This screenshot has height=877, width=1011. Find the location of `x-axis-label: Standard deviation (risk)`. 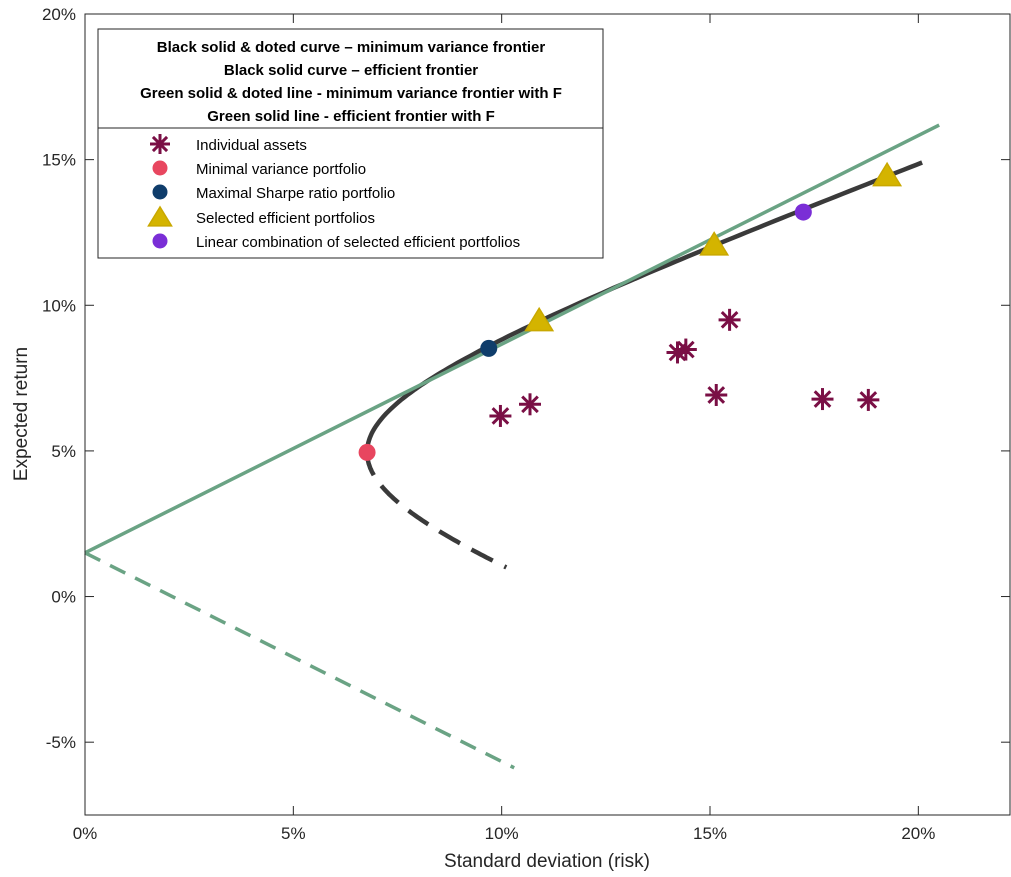

x-axis-label: Standard deviation (risk) is located at coordinates (547, 861).